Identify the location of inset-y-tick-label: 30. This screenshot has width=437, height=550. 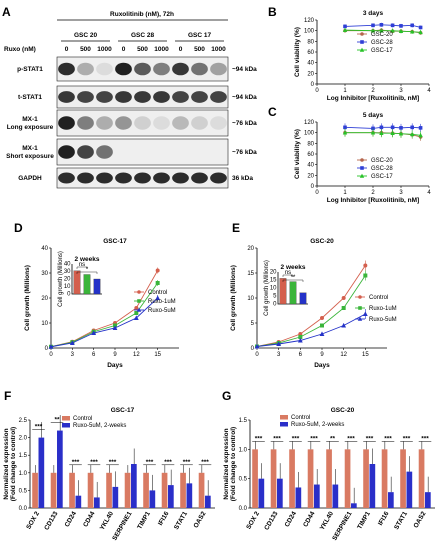
(67, 272).